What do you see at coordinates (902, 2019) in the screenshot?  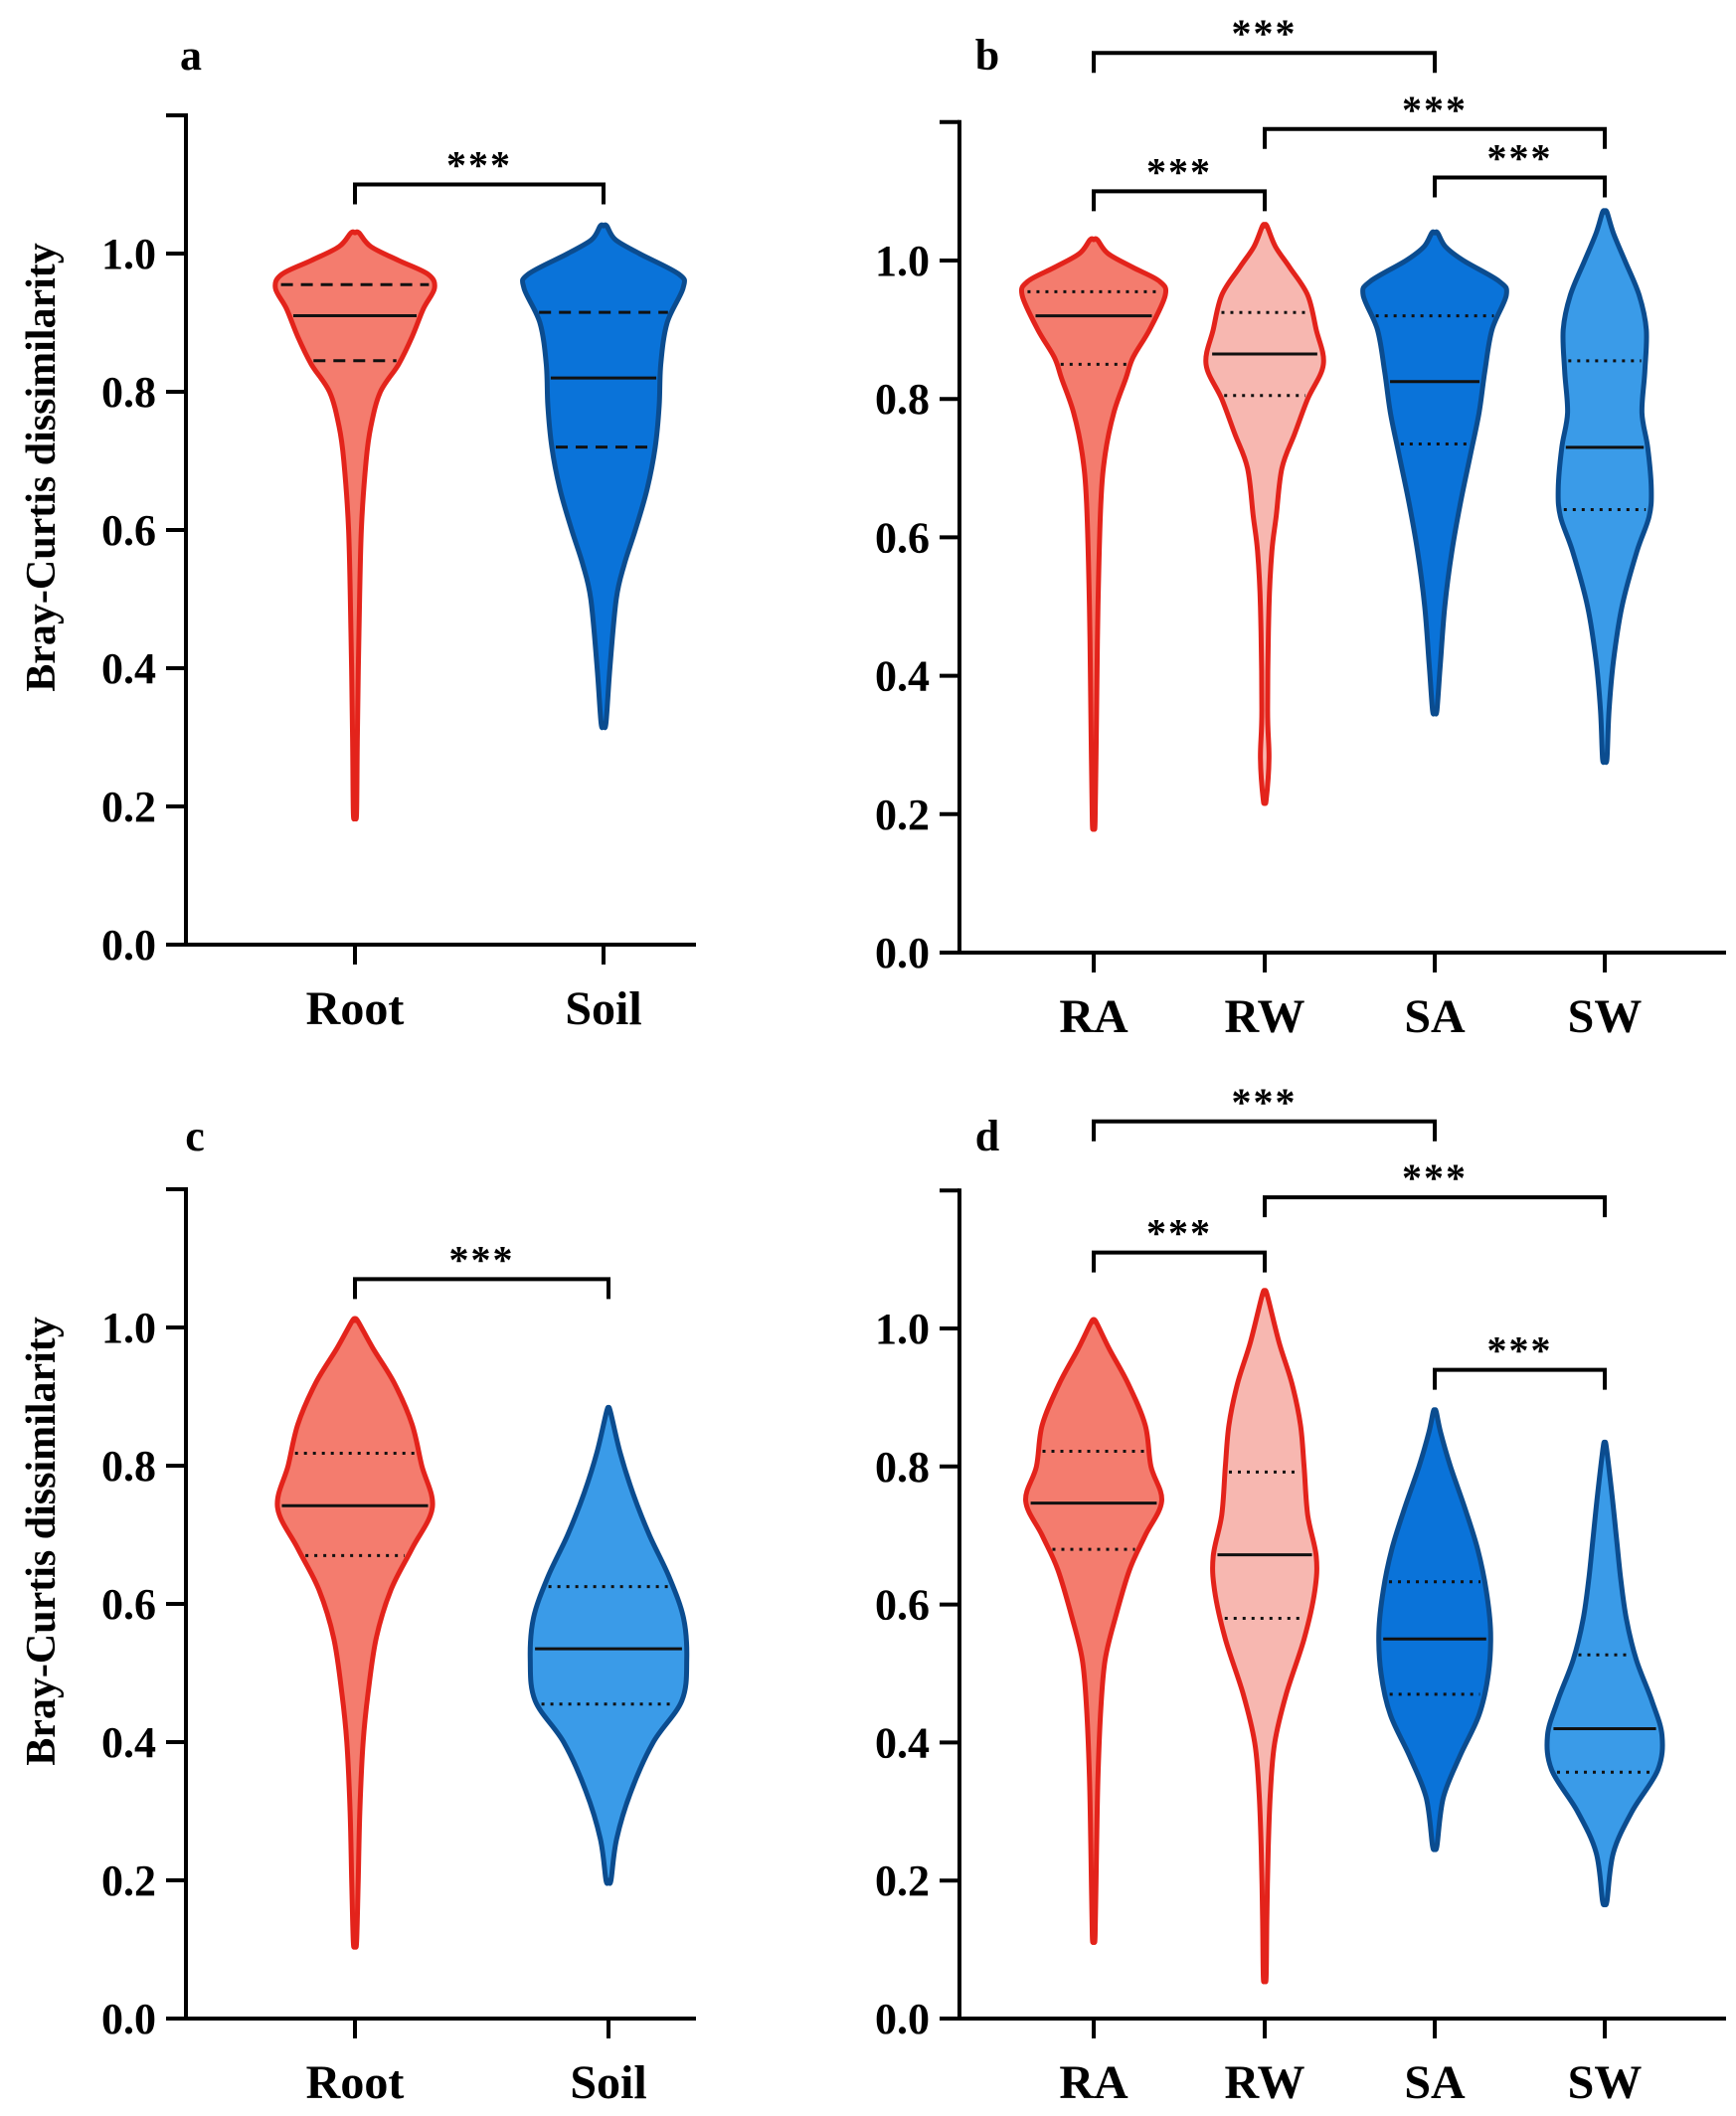 I see `y-tick-label-d: 0.0` at bounding box center [902, 2019].